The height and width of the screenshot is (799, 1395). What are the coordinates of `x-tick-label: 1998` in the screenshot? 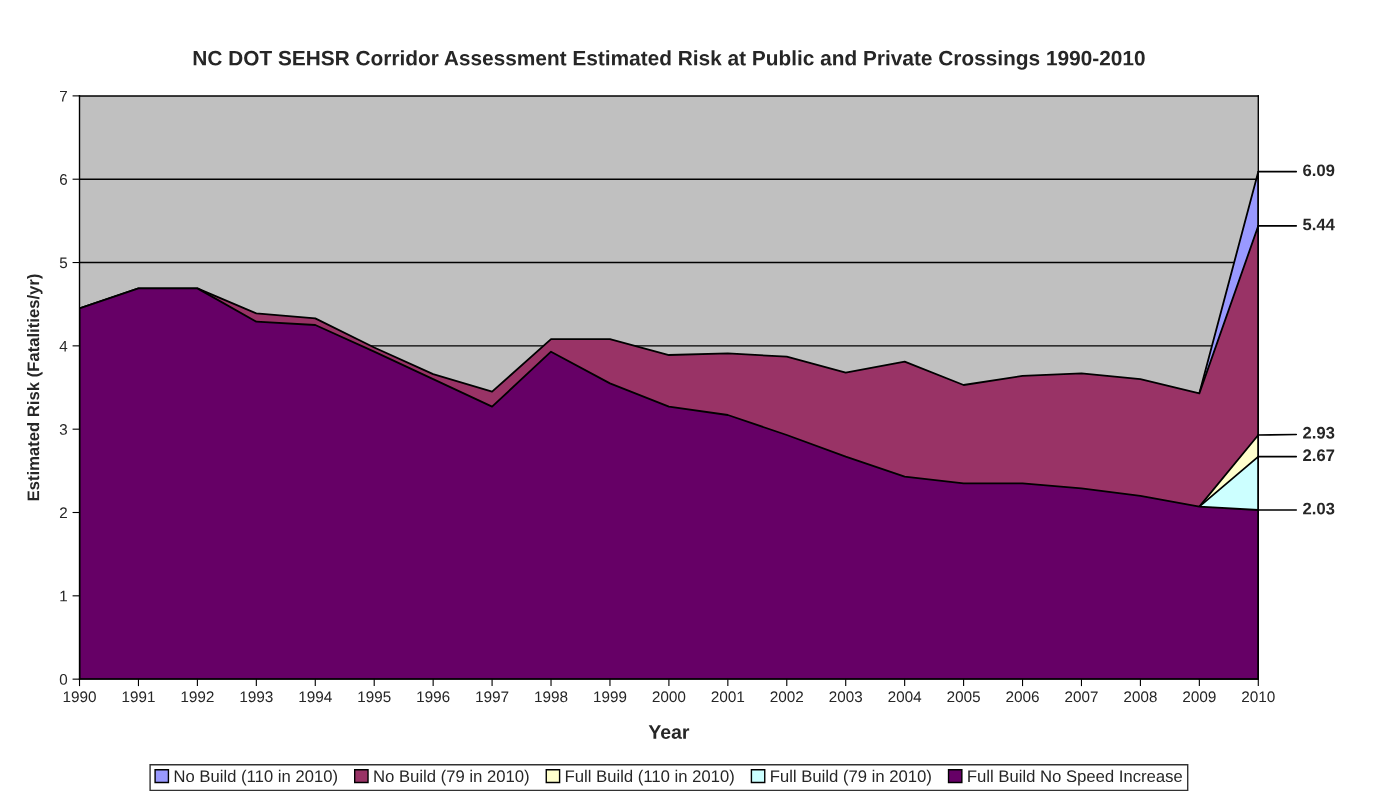 It's located at (551, 697).